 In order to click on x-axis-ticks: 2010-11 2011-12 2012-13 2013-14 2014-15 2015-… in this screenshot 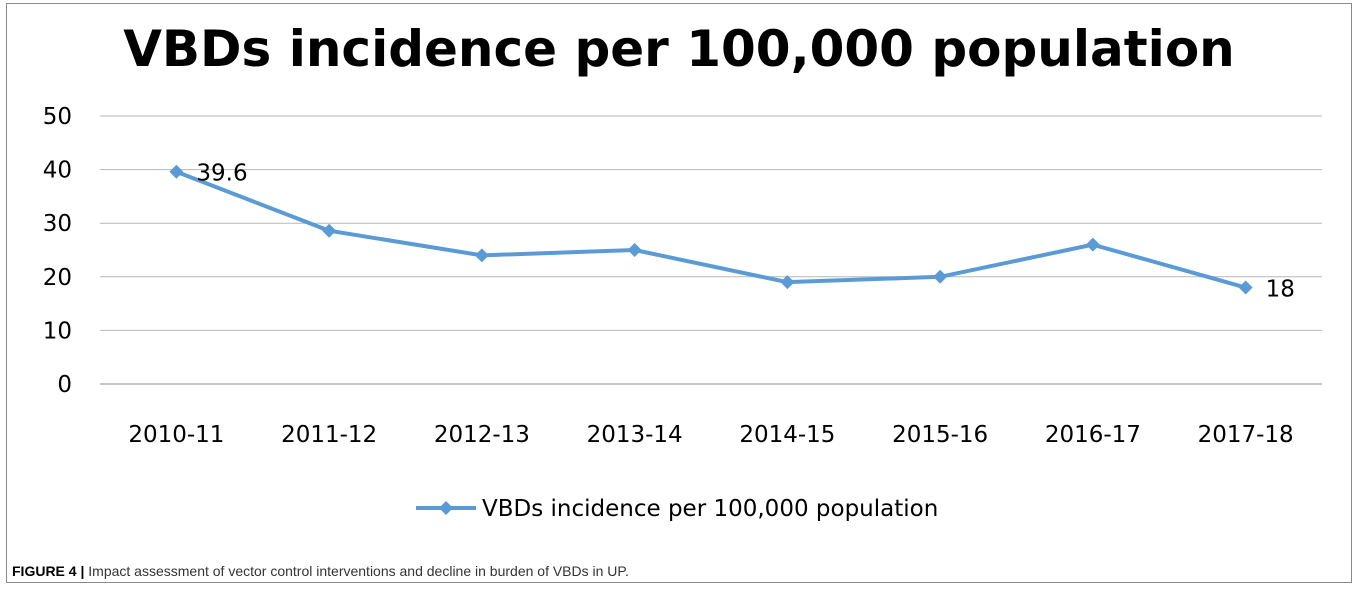, I will do `click(710, 435)`.